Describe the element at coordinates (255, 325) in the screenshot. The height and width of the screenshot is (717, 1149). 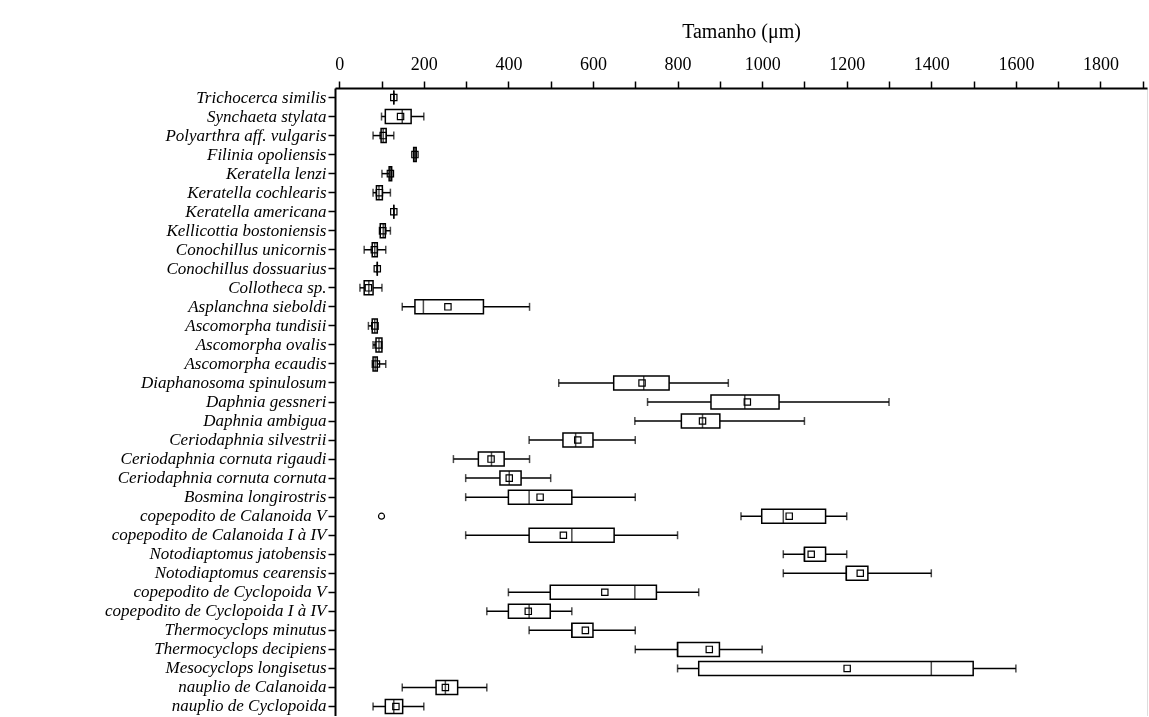
I see `y-tick-label: Ascomorpha tundisii` at that location.